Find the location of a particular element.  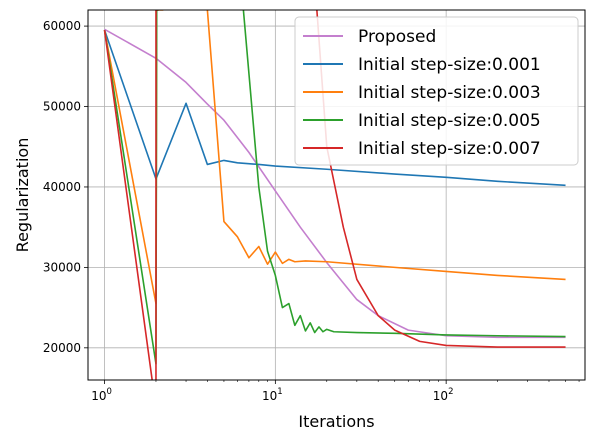

x-tick-label: 10¹ is located at coordinates (272, 395).